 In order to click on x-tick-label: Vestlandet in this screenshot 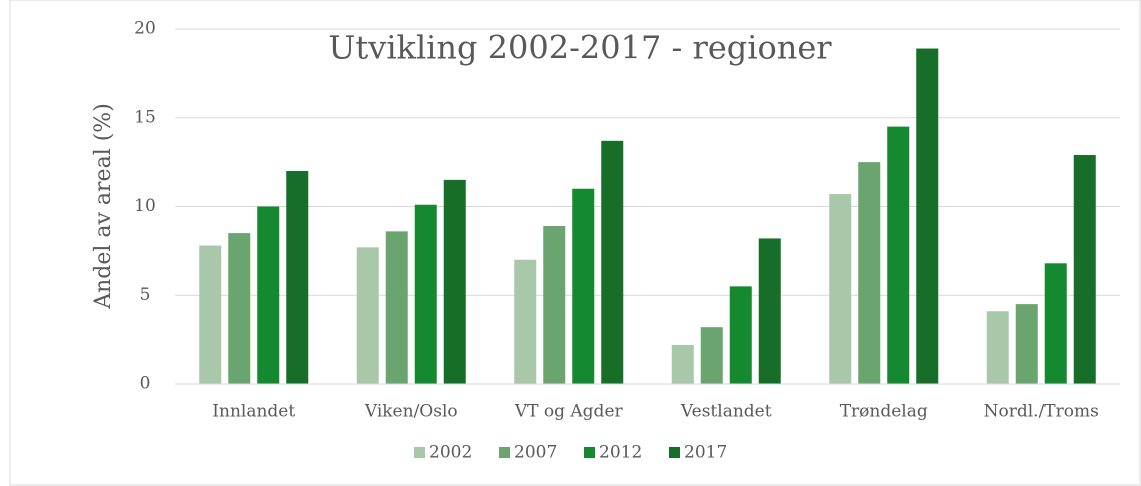, I will do `click(726, 412)`.